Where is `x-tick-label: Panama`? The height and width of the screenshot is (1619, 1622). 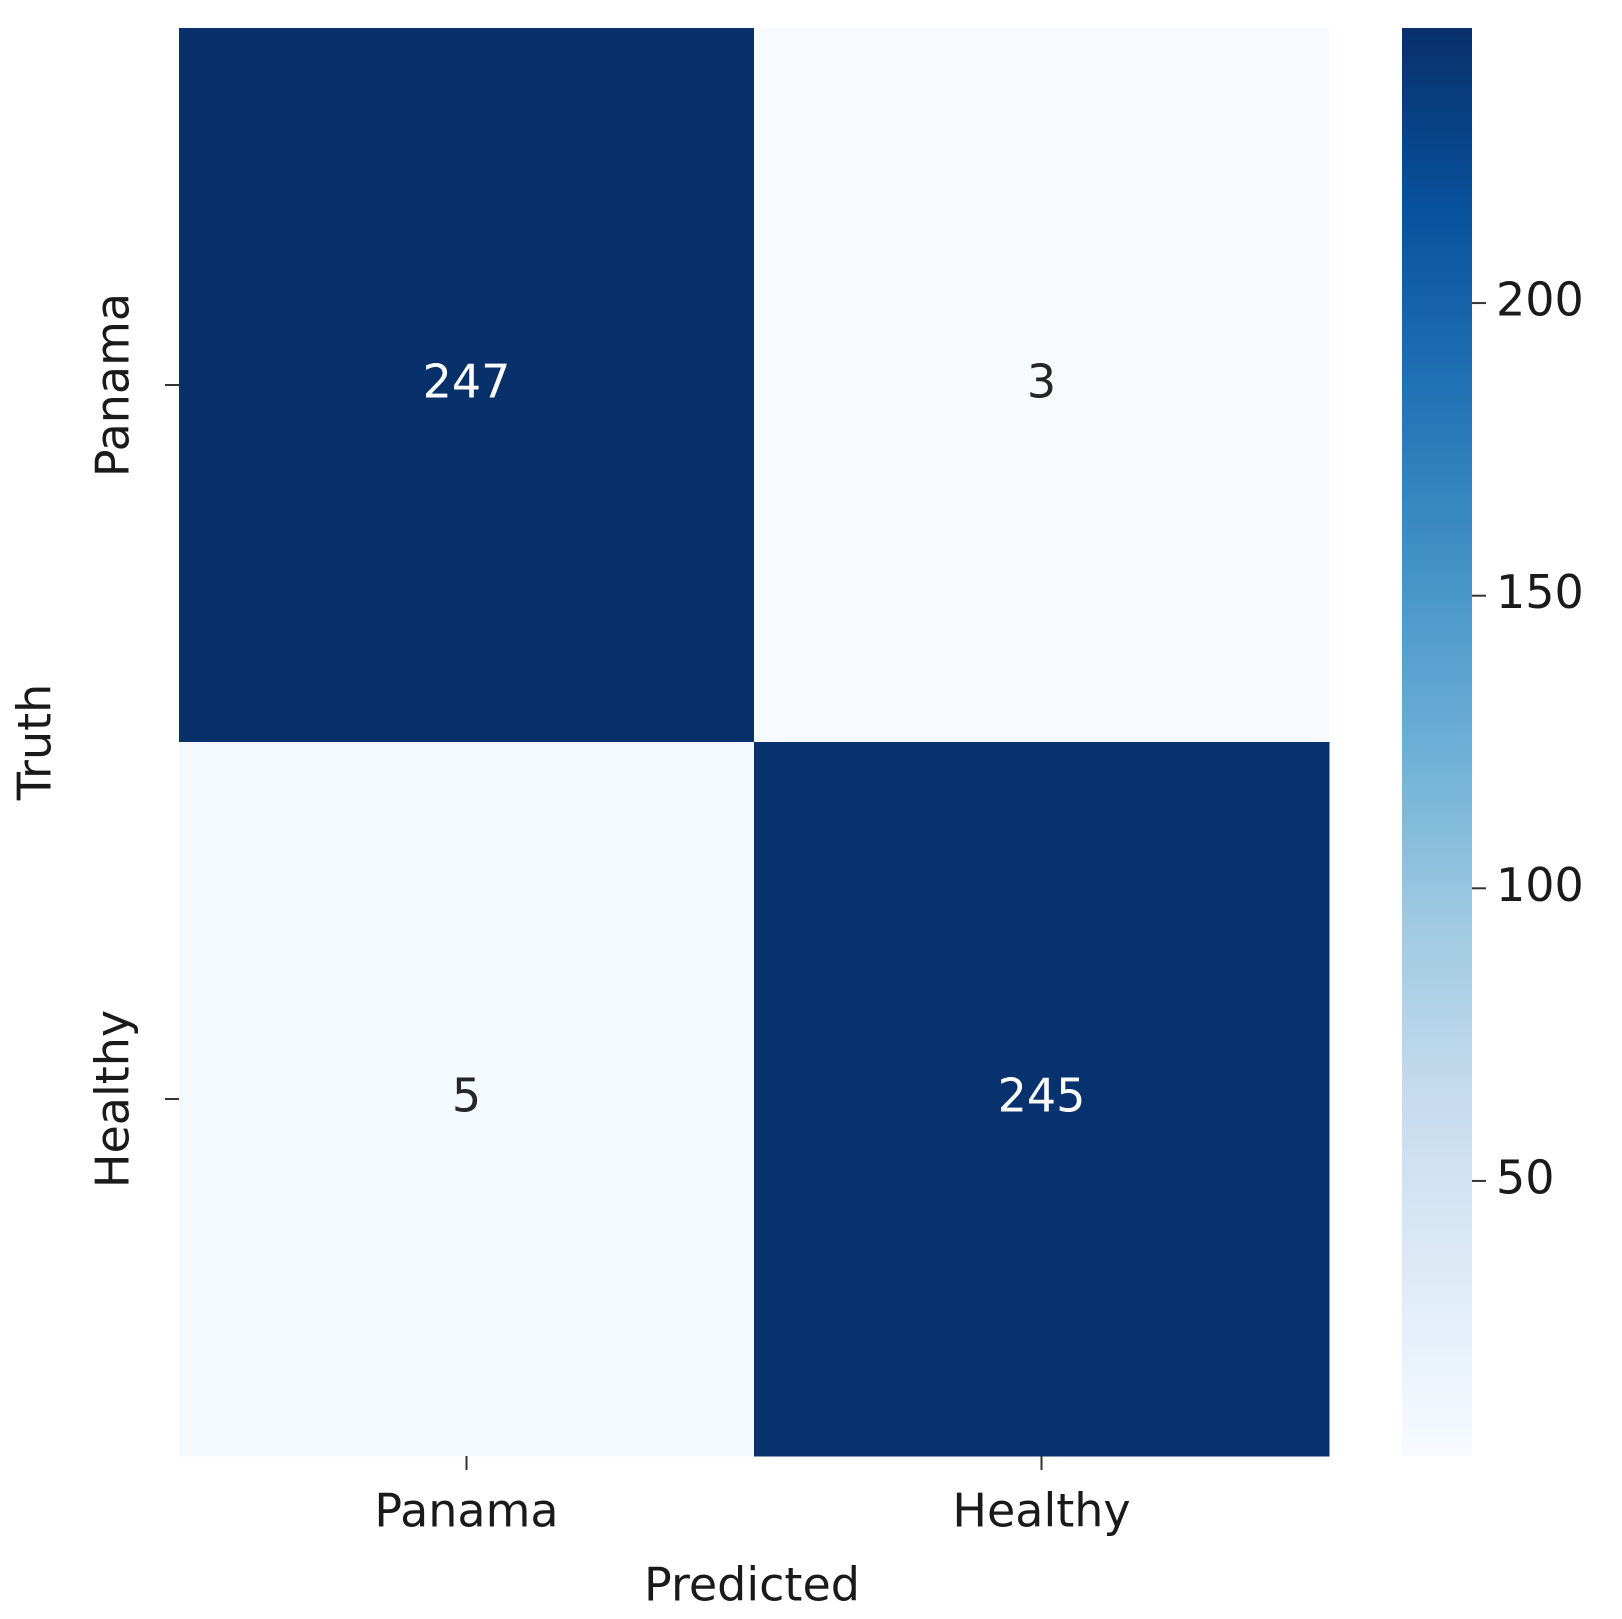 x-tick-label: Panama is located at coordinates (466, 1511).